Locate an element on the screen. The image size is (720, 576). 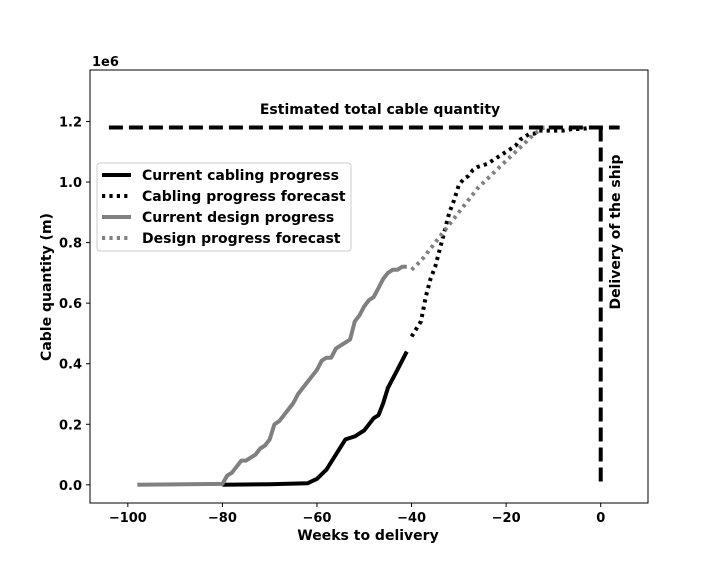
series-line-current-design-progress is located at coordinates (272, 375).